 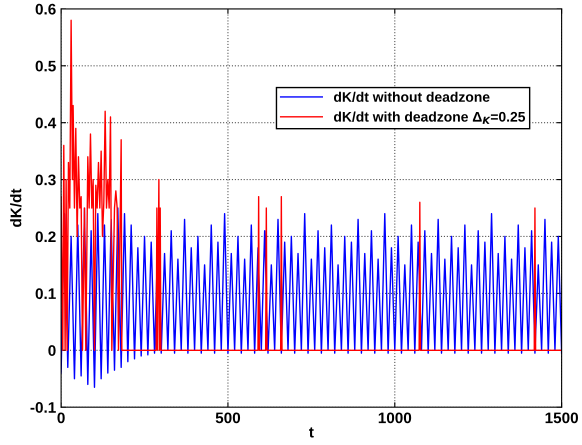 What do you see at coordinates (43, 407) in the screenshot?
I see `y-tick-label: -0.1` at bounding box center [43, 407].